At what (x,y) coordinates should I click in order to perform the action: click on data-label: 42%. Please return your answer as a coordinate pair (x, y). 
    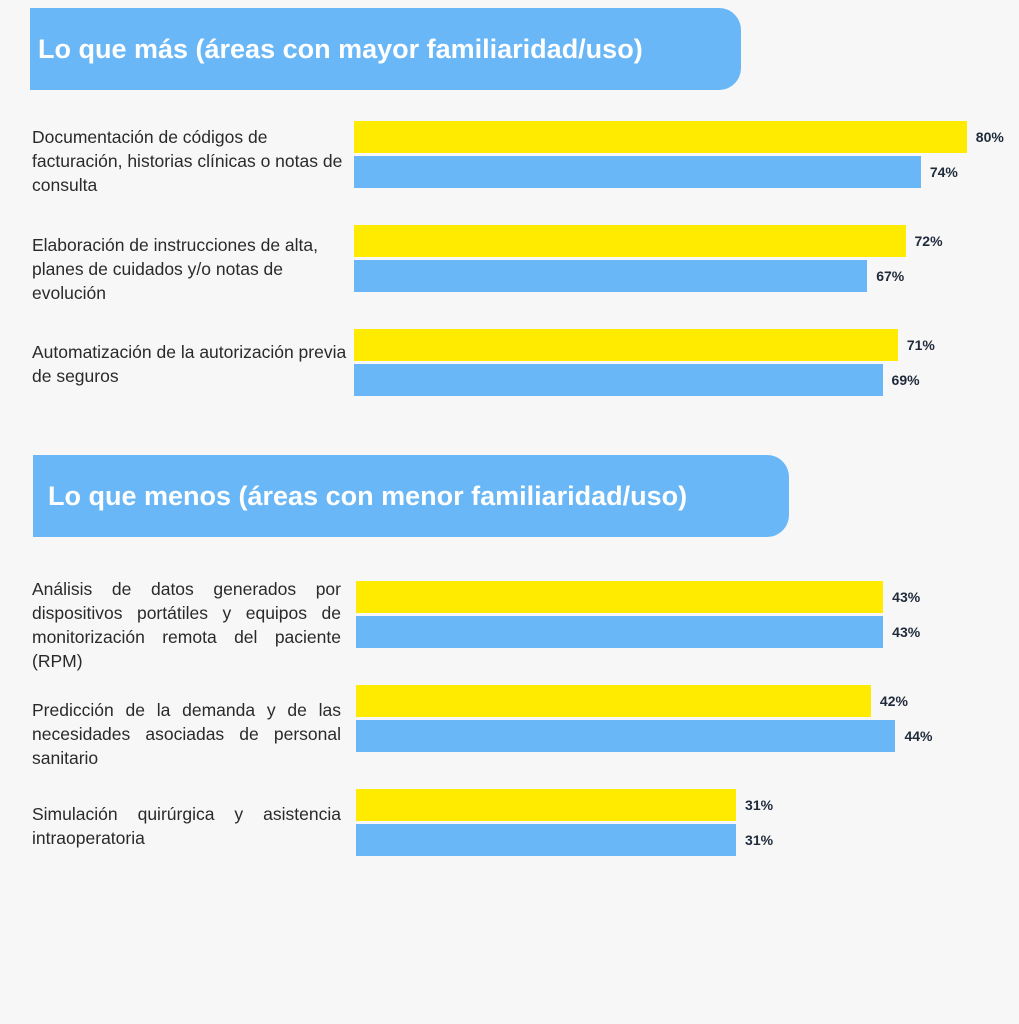
    Looking at the image, I should click on (893, 701).